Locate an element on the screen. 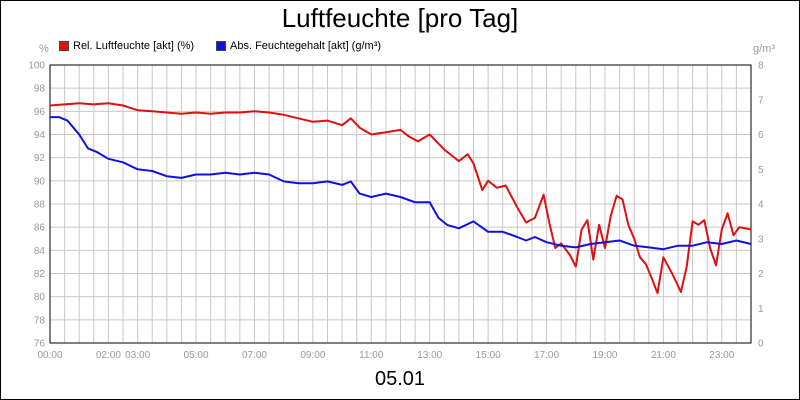 The width and height of the screenshot is (800, 400). legend-label: Rel. Luftfeuchte [akt] (%) is located at coordinates (134, 46).